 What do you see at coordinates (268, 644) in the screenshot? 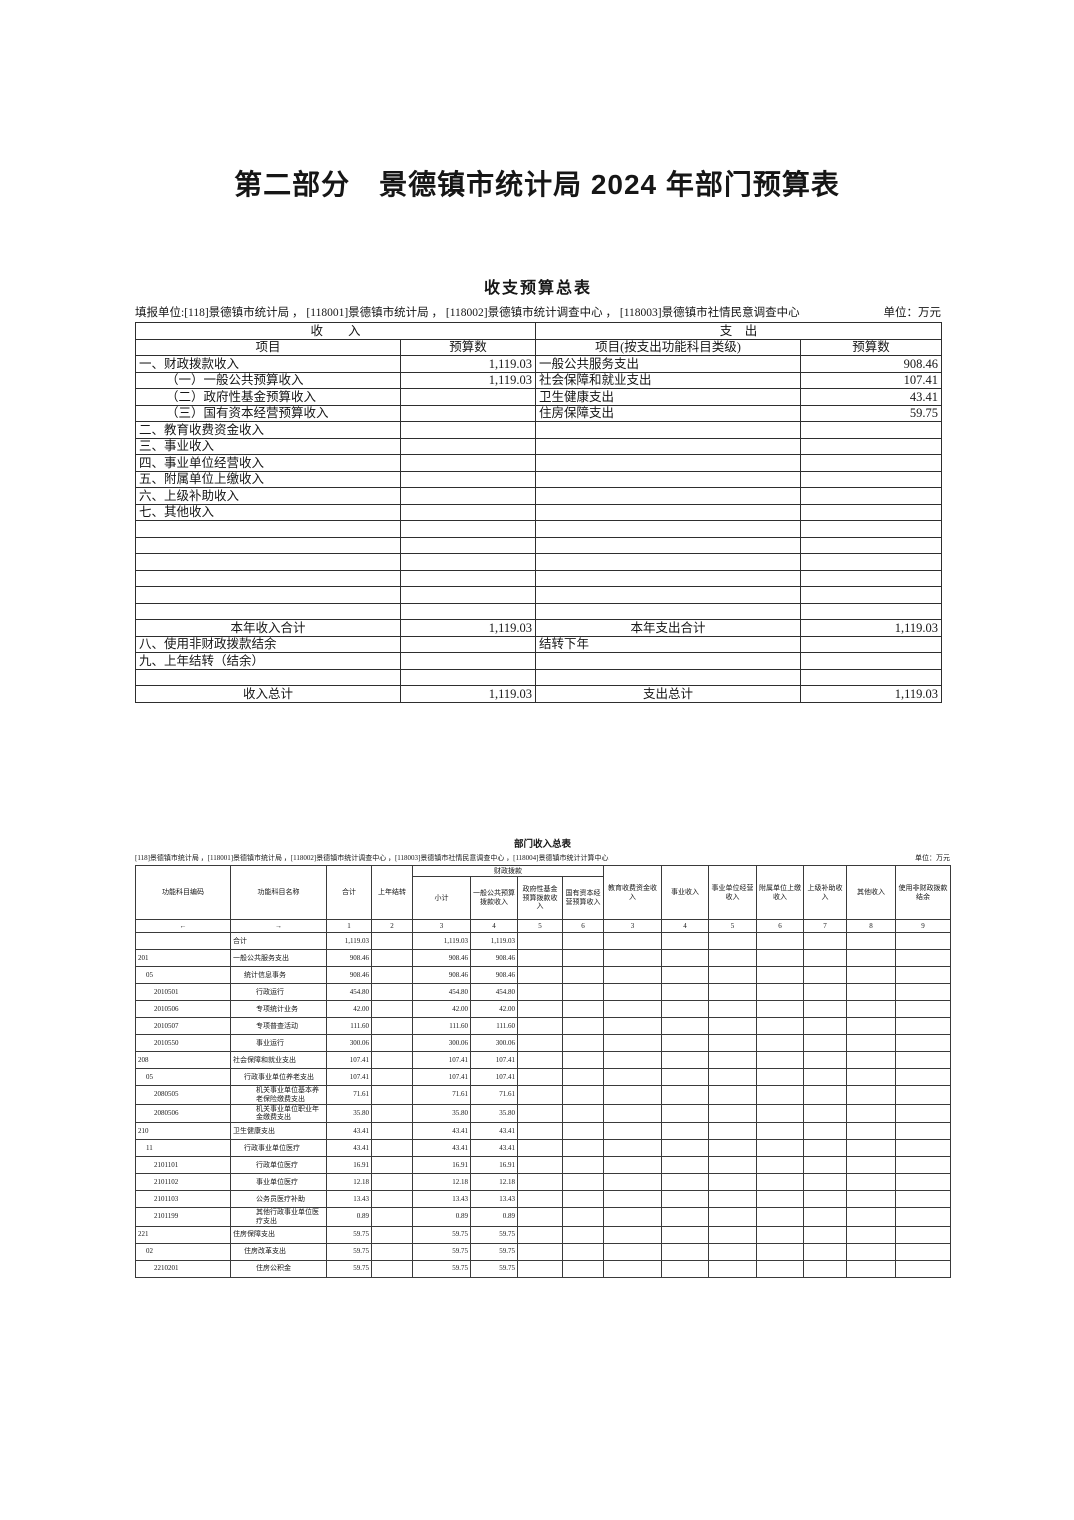
I see `income-item-cell: 八、使用非财政拨款结余` at bounding box center [268, 644].